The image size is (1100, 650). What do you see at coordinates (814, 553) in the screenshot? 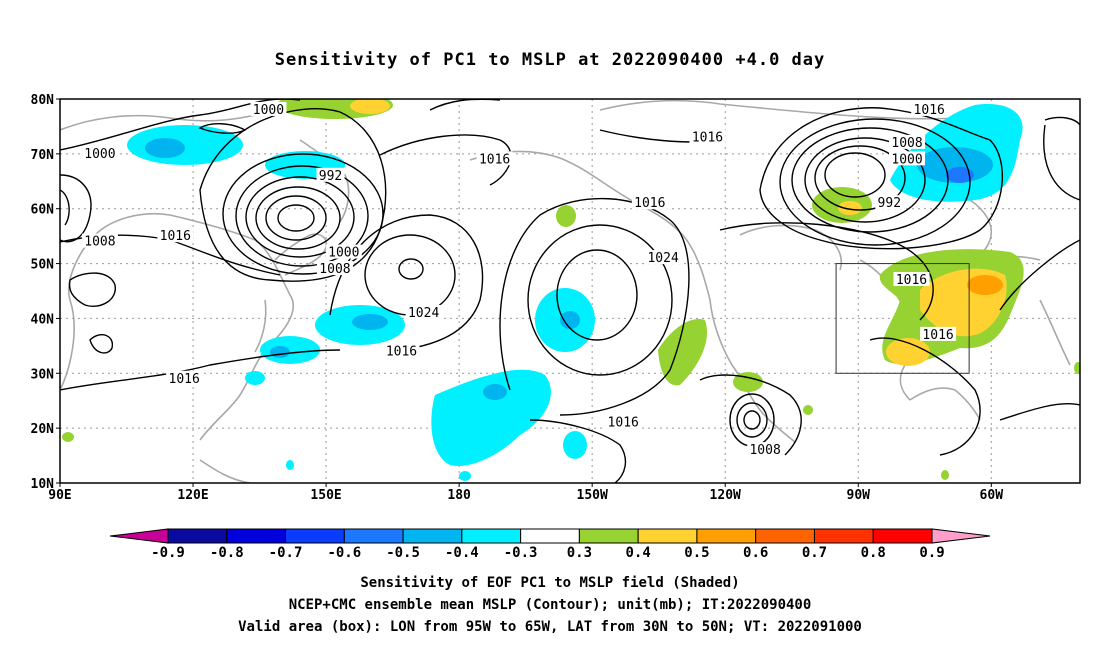
I see `colorbar-label: 0.7` at bounding box center [814, 553].